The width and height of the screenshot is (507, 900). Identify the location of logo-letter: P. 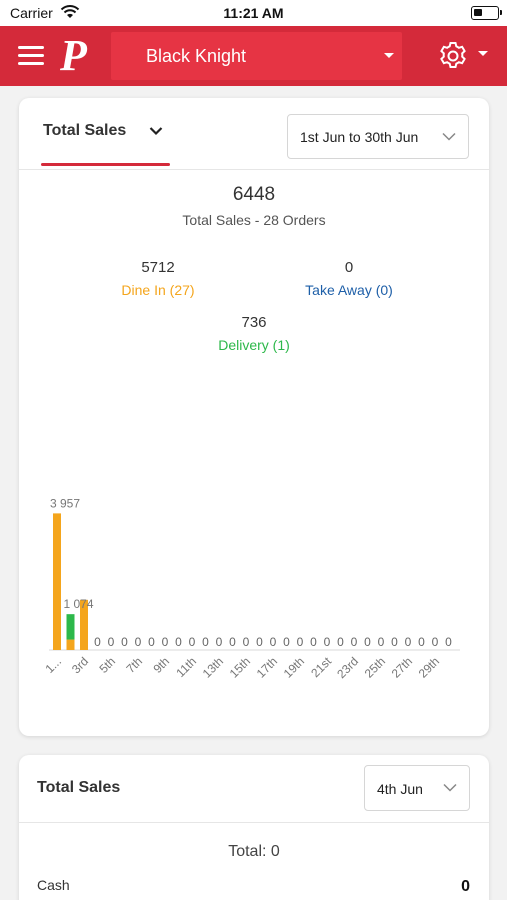
(73, 55).